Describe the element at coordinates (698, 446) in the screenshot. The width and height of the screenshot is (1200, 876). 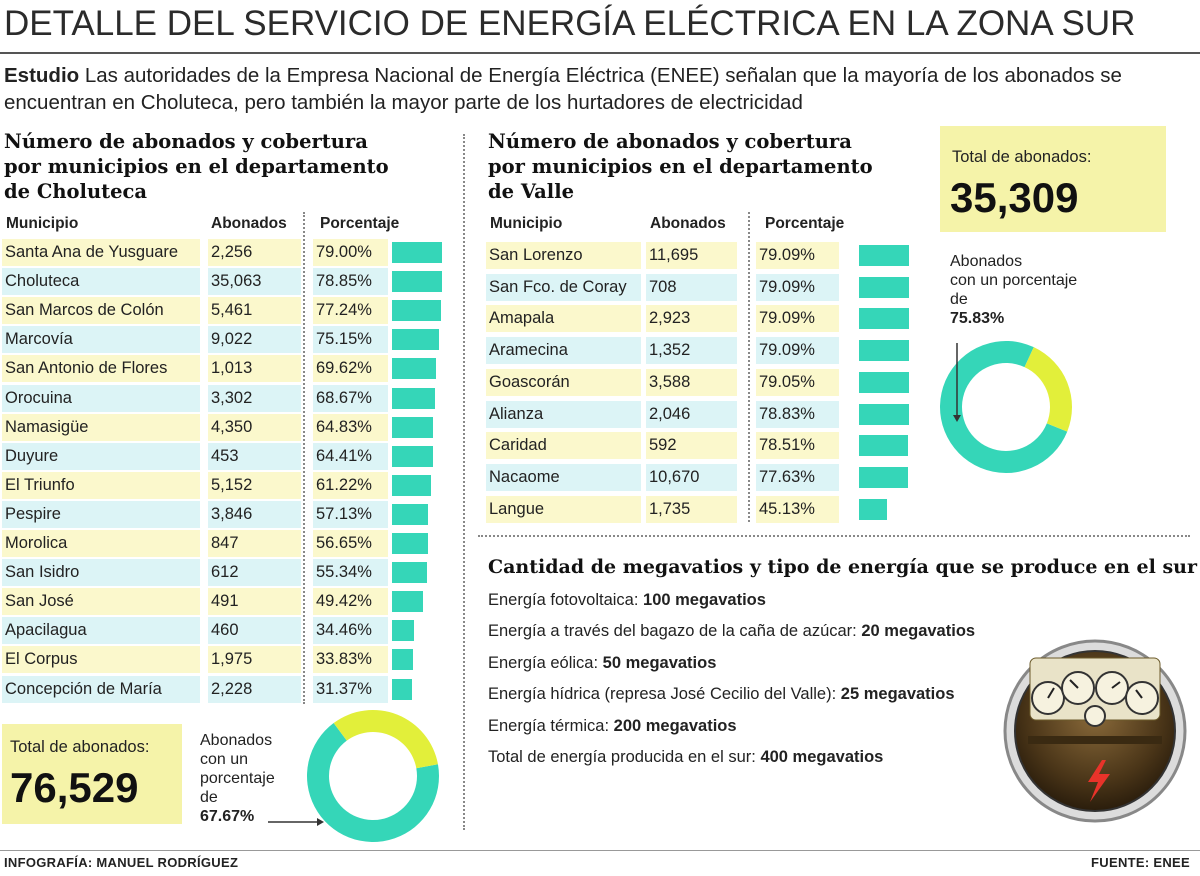
I see `valle-row: Caridad 592 78.51%` at that location.